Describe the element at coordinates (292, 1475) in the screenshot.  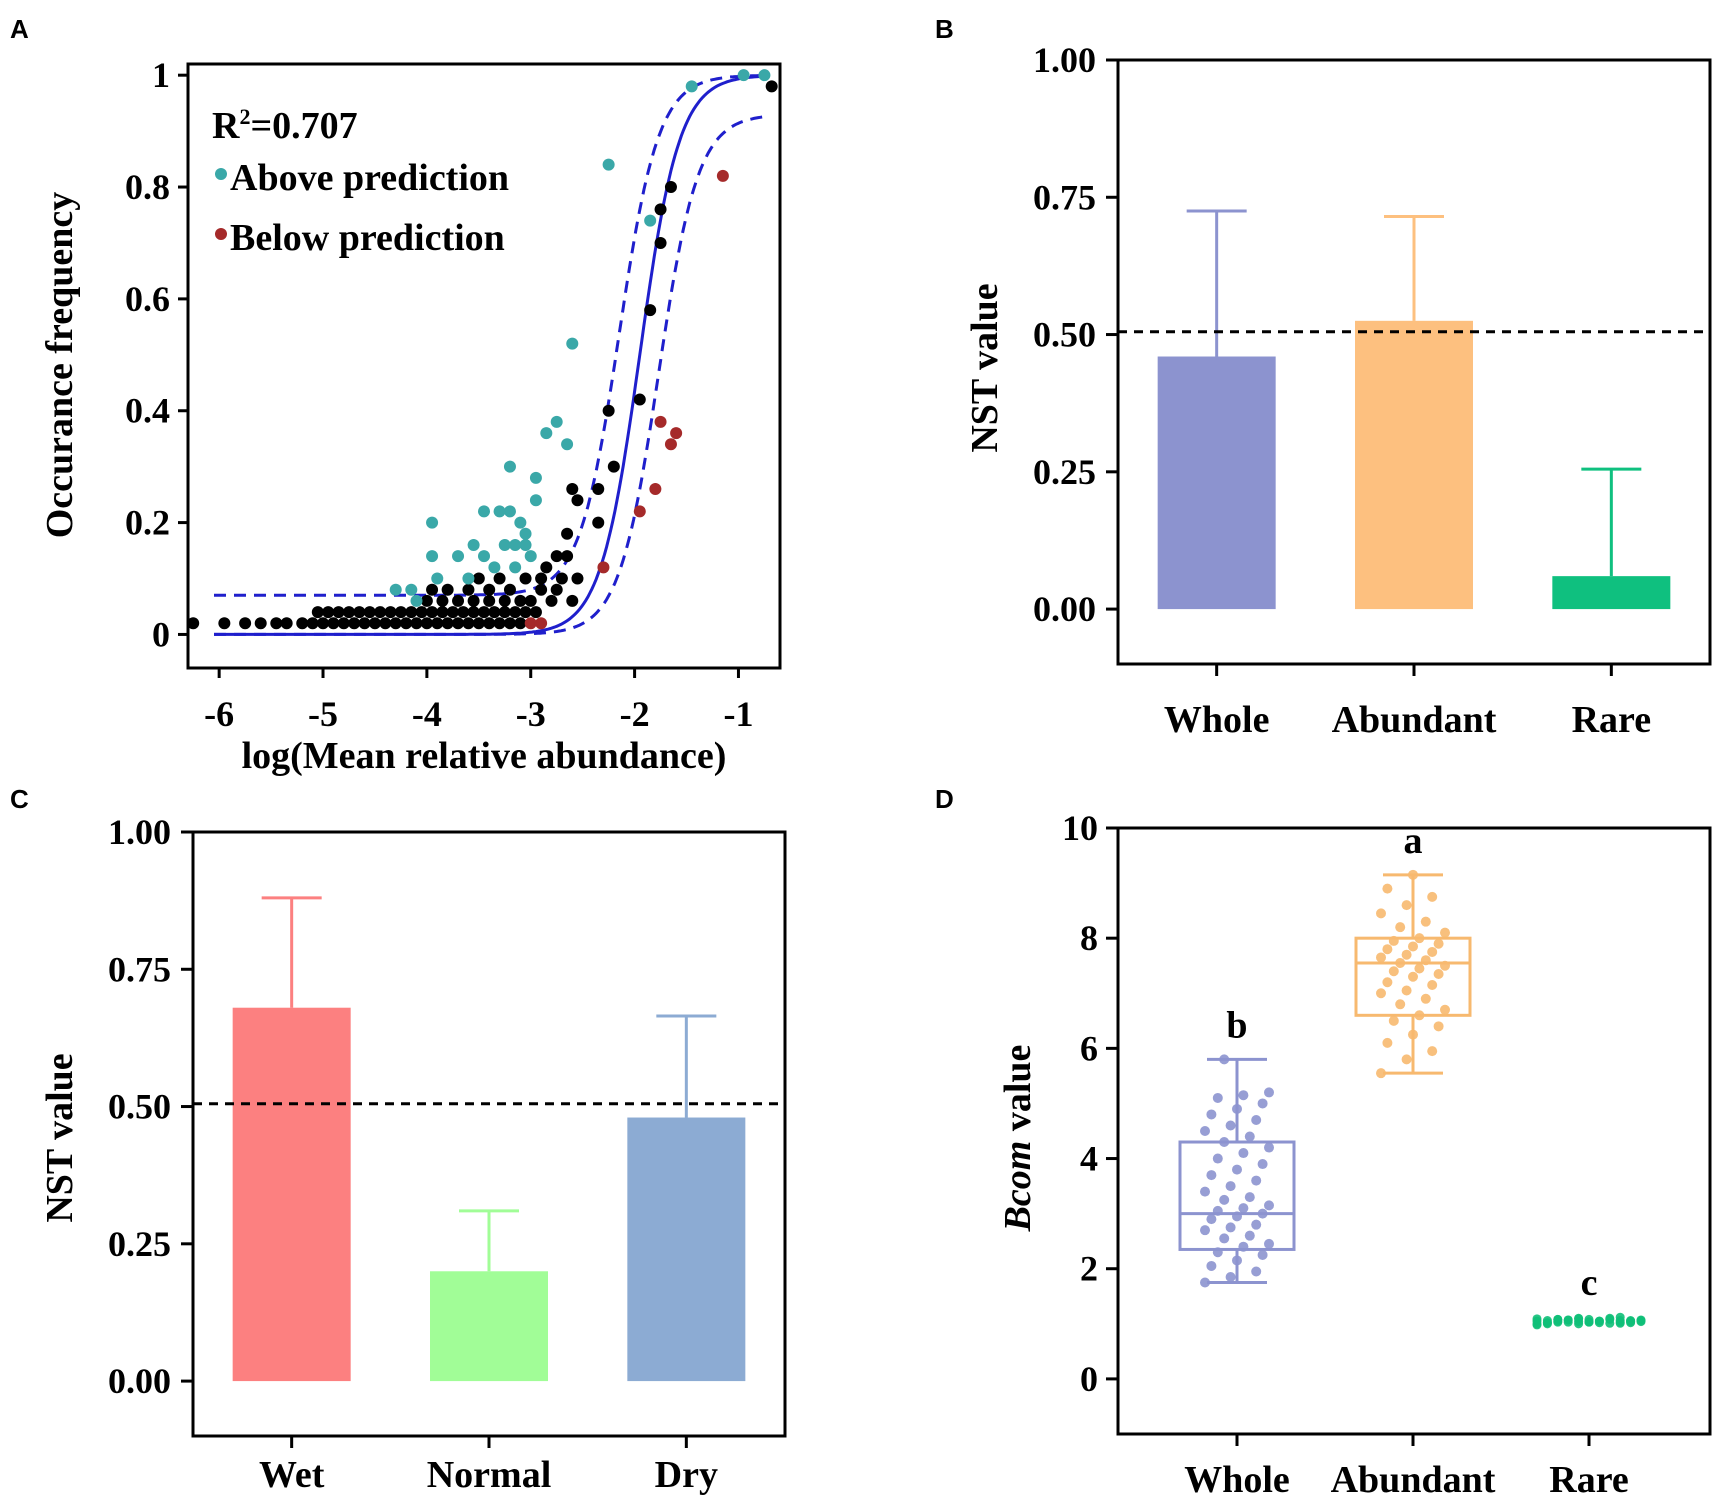
I see `panel-c-category-label: Wet` at that location.